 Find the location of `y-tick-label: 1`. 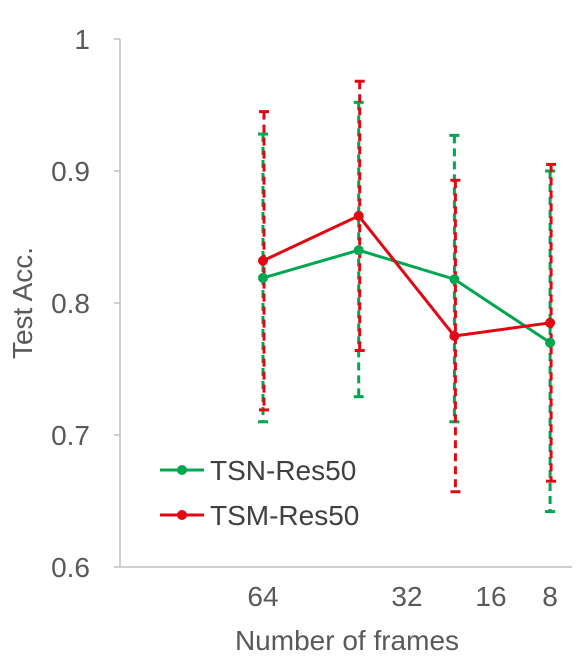

y-tick-label: 1 is located at coordinates (82, 39).